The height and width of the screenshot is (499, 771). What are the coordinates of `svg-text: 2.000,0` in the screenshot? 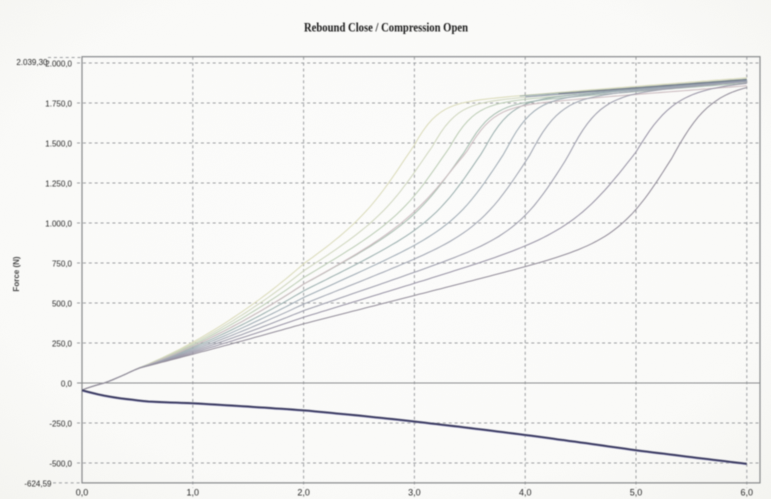 It's located at (58, 64).